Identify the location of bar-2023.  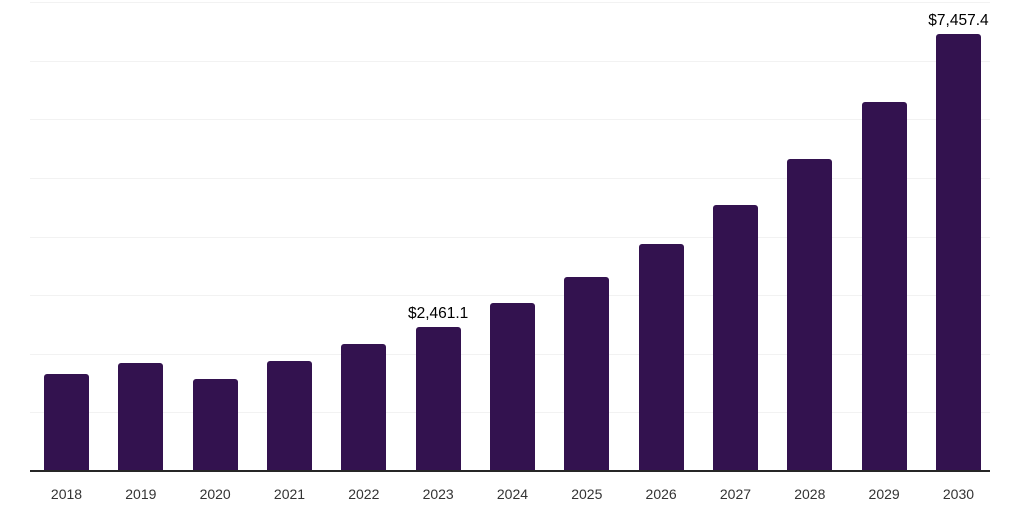
(438, 398).